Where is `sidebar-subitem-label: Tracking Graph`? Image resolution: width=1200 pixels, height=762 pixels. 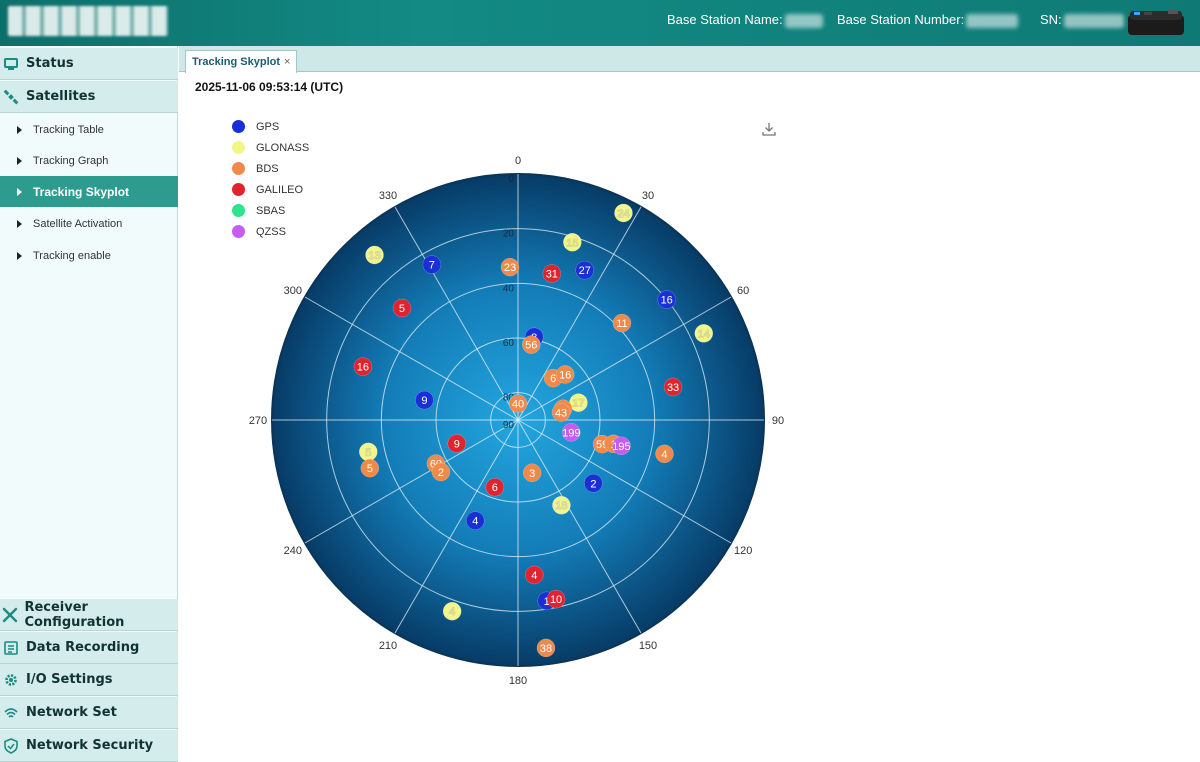 sidebar-subitem-label: Tracking Graph is located at coordinates (71, 160).